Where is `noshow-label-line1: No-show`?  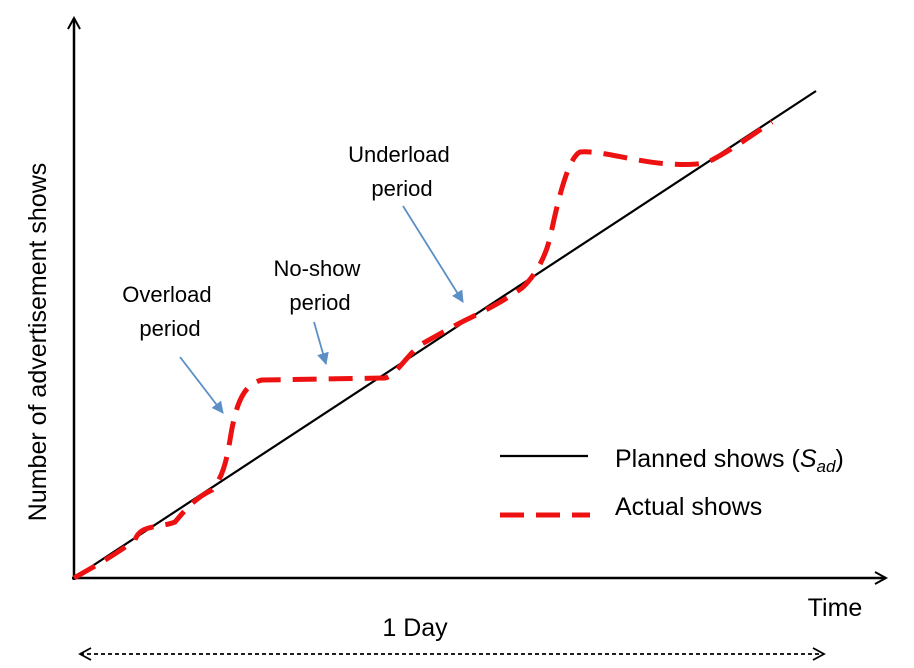
noshow-label-line1: No-show is located at coordinates (317, 268).